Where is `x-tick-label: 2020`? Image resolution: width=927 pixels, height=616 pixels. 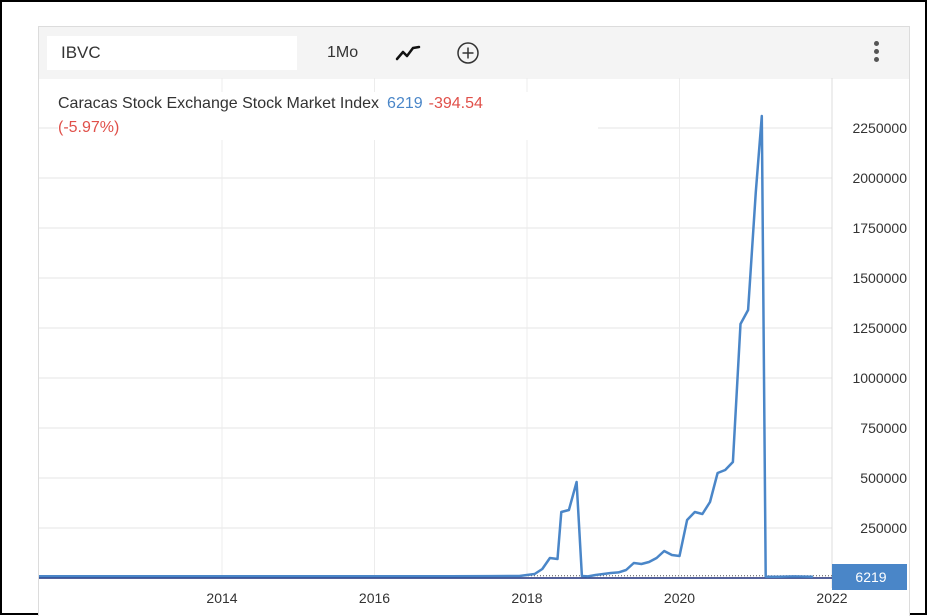 x-tick-label: 2020 is located at coordinates (679, 598).